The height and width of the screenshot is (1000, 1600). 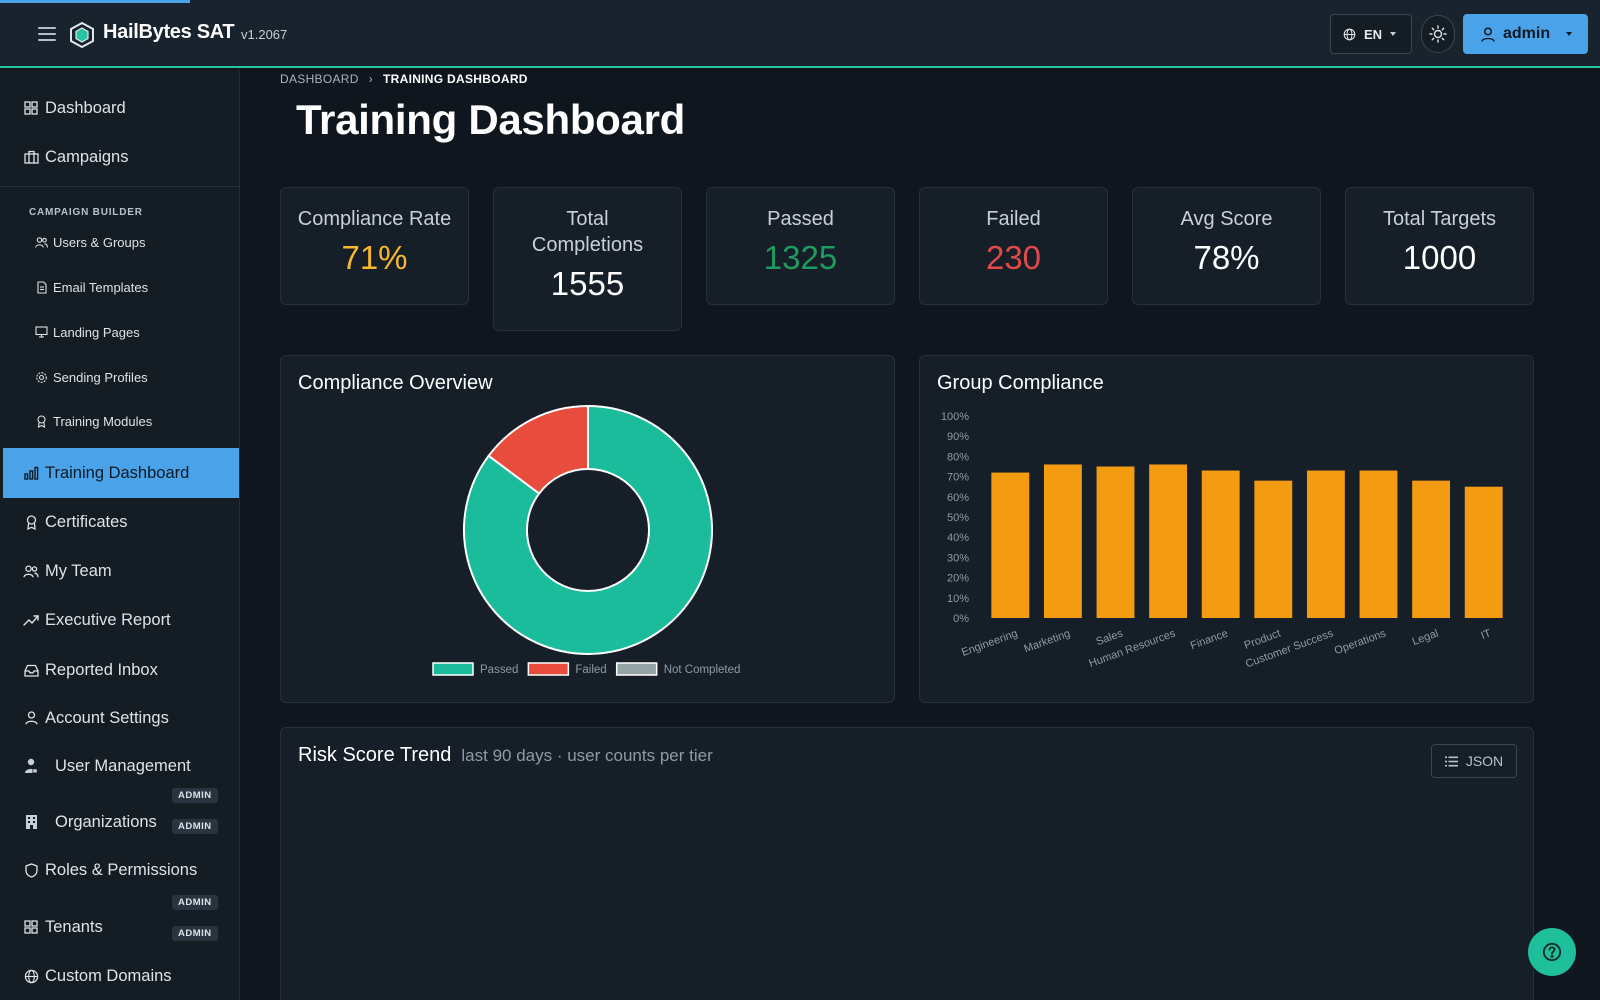 What do you see at coordinates (955, 417) in the screenshot?
I see `y-tick-label: 100%` at bounding box center [955, 417].